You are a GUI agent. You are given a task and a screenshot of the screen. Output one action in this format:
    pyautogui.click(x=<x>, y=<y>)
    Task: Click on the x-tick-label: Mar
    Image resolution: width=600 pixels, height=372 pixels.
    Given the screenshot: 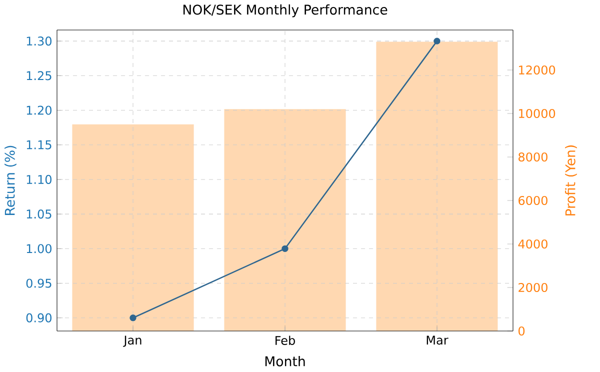 What is the action you would take?
    pyautogui.click(x=437, y=340)
    